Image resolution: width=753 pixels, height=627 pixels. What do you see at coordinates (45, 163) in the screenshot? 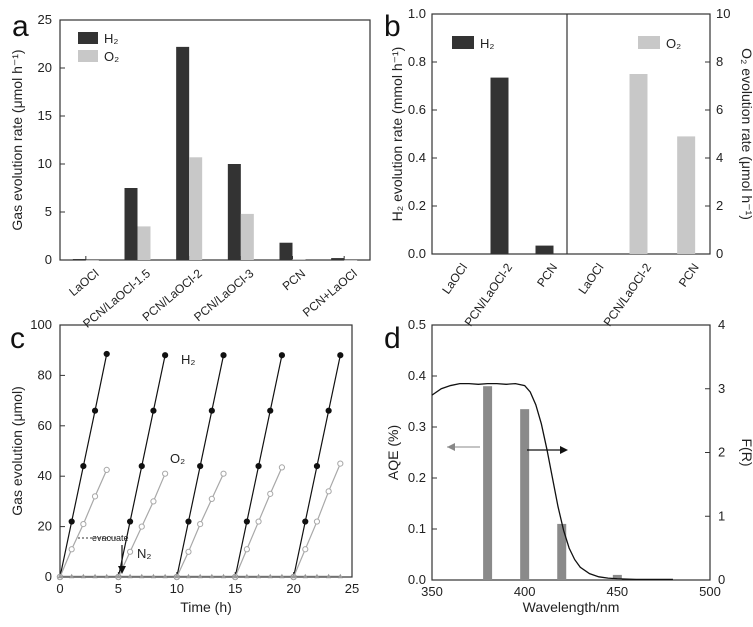
I see `a-y-tick-label: 10` at bounding box center [45, 163].